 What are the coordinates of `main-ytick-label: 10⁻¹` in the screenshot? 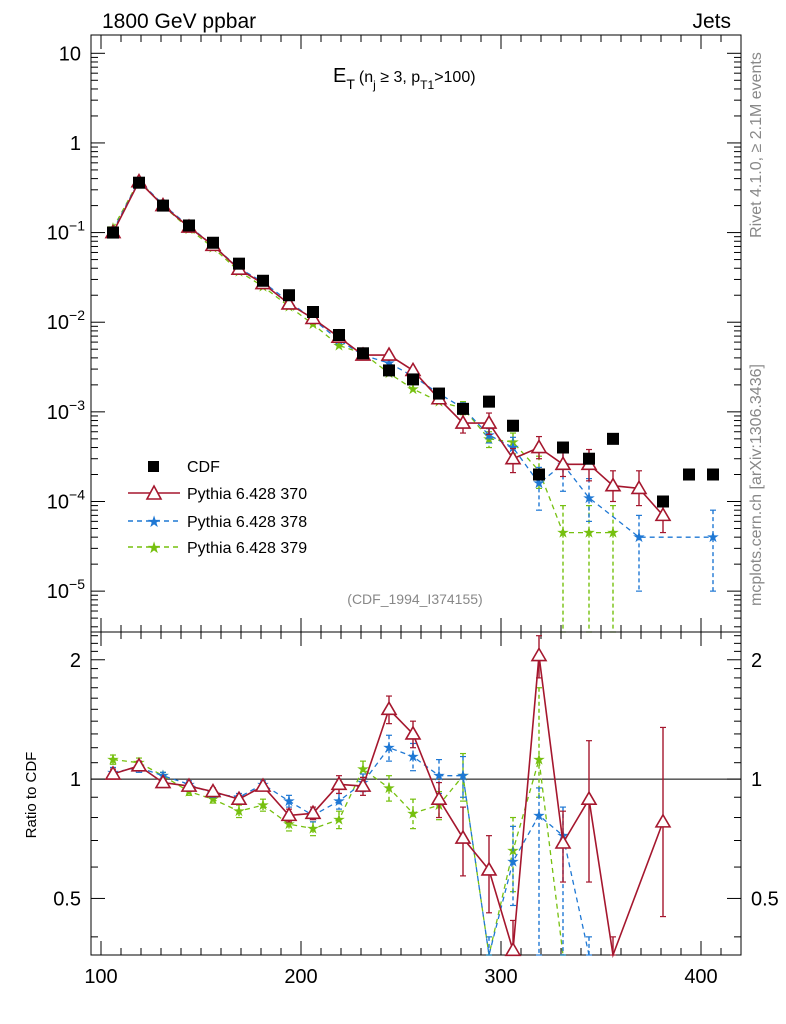 It's located at (66, 231).